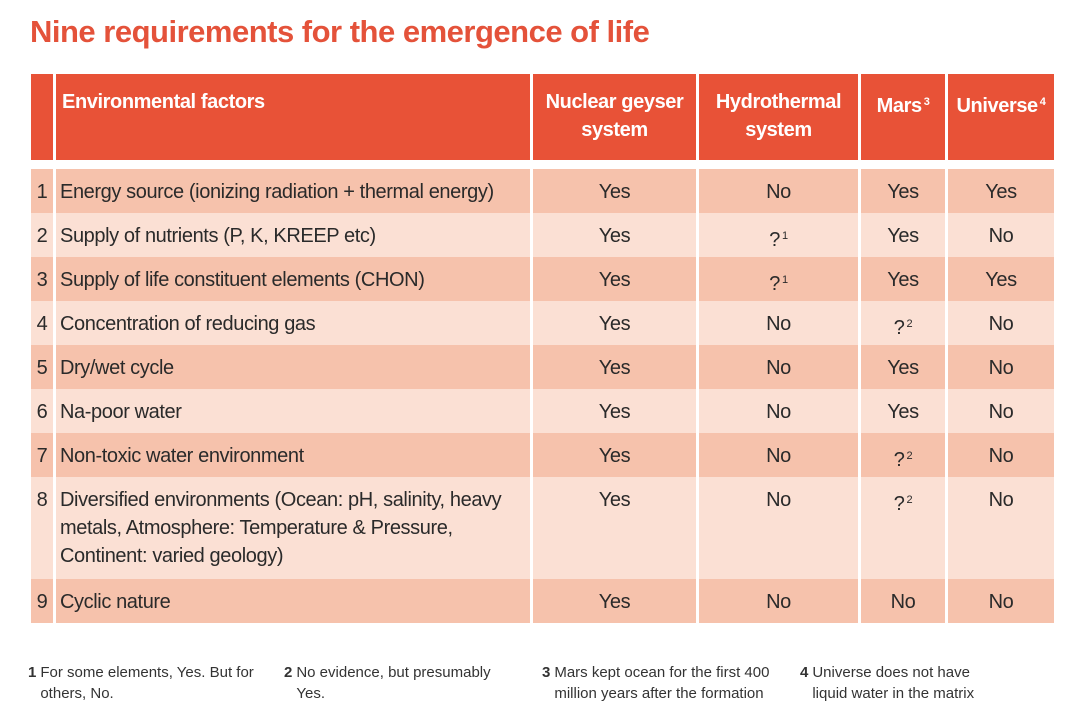 The width and height of the screenshot is (1080, 720). Describe the element at coordinates (288, 672) in the screenshot. I see `footnote-number: 2` at that location.